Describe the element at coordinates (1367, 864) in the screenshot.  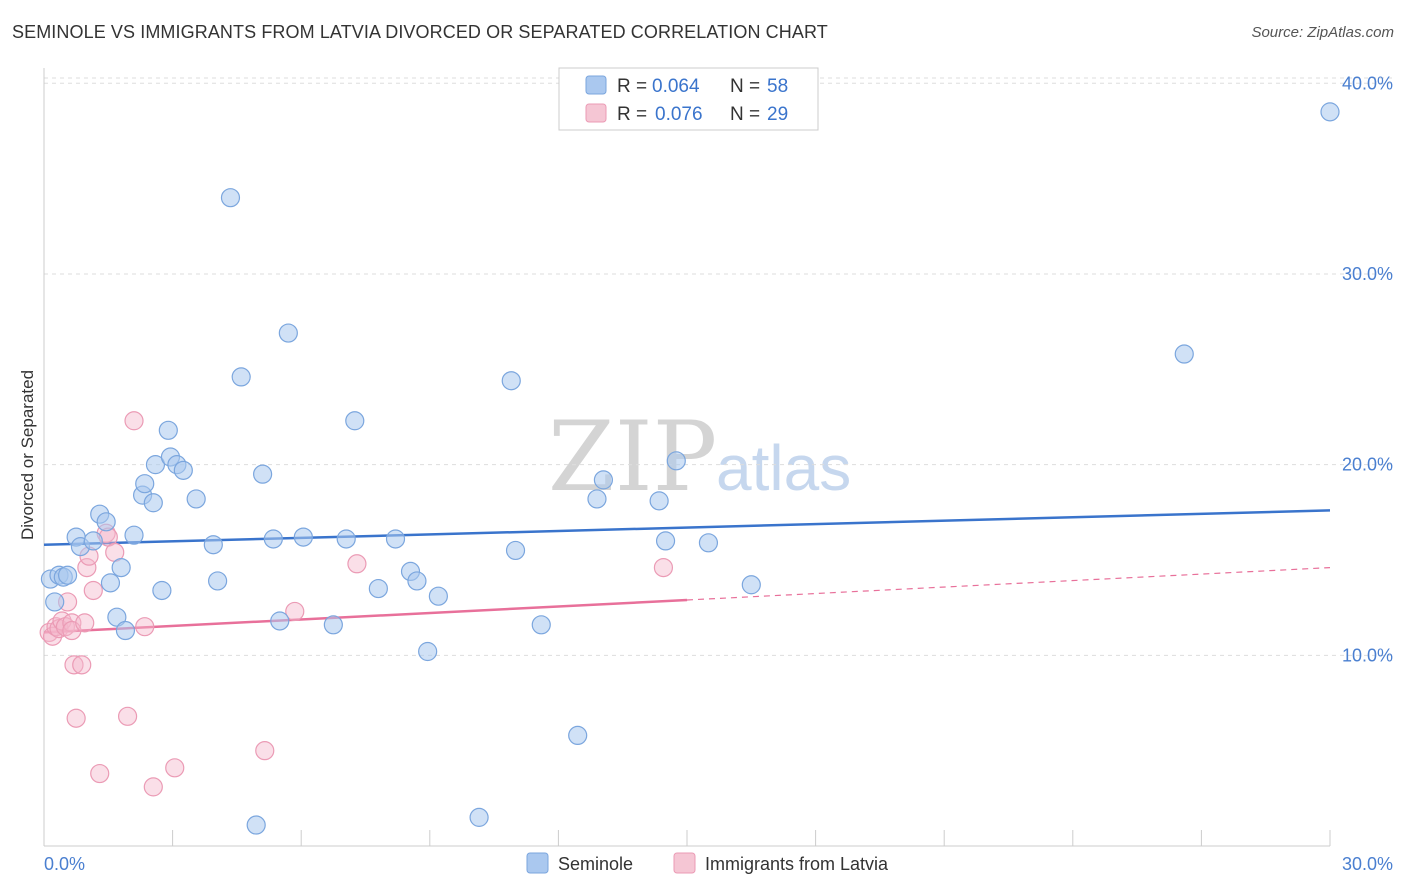
I see `x-tick-label-max: 30.0%` at that location.